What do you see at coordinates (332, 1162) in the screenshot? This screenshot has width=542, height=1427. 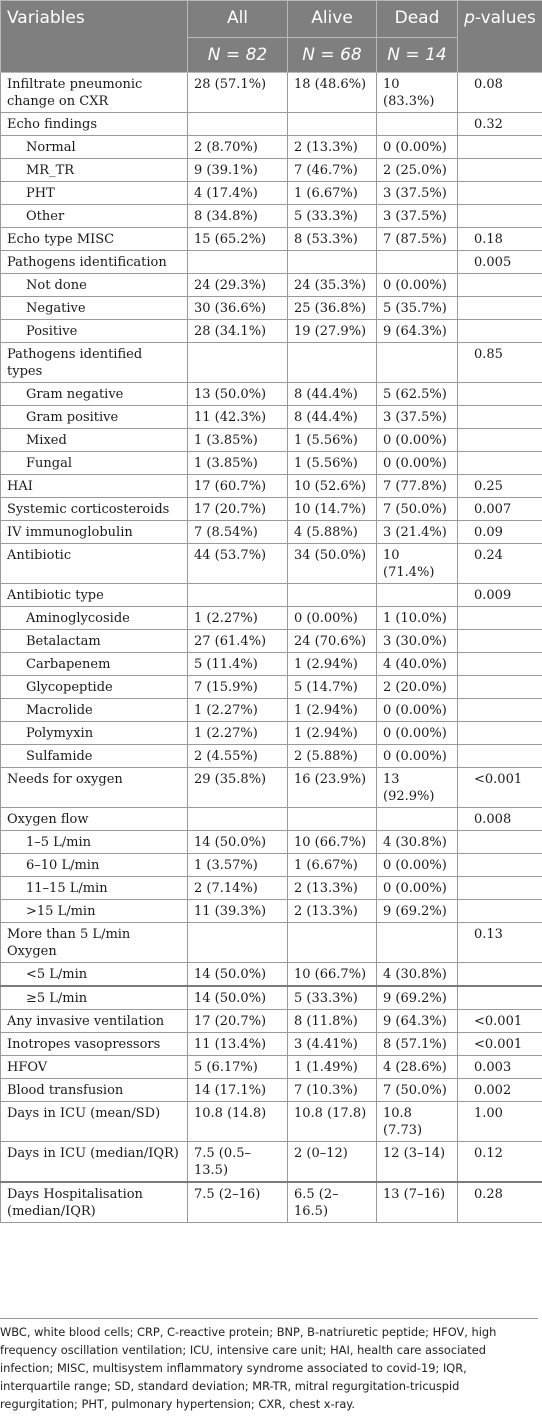 I see `cell-alive: 2 (0–12)` at bounding box center [332, 1162].